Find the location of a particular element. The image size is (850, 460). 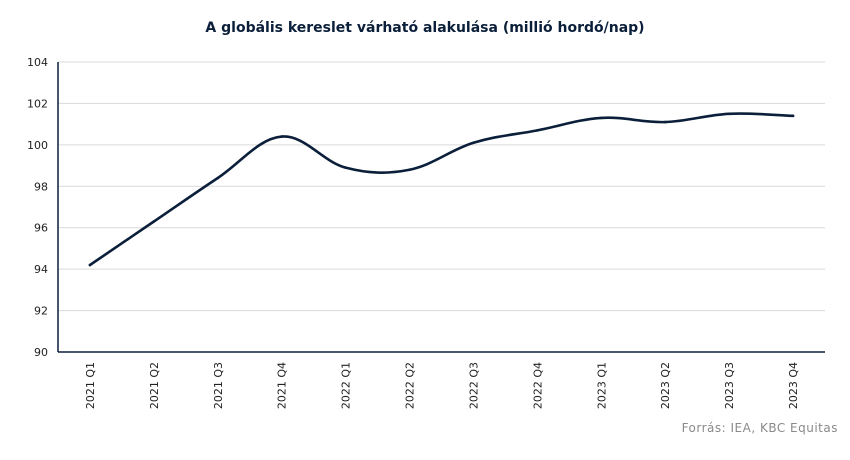

x-tick-label: 2021 Q2 is located at coordinates (154, 385).